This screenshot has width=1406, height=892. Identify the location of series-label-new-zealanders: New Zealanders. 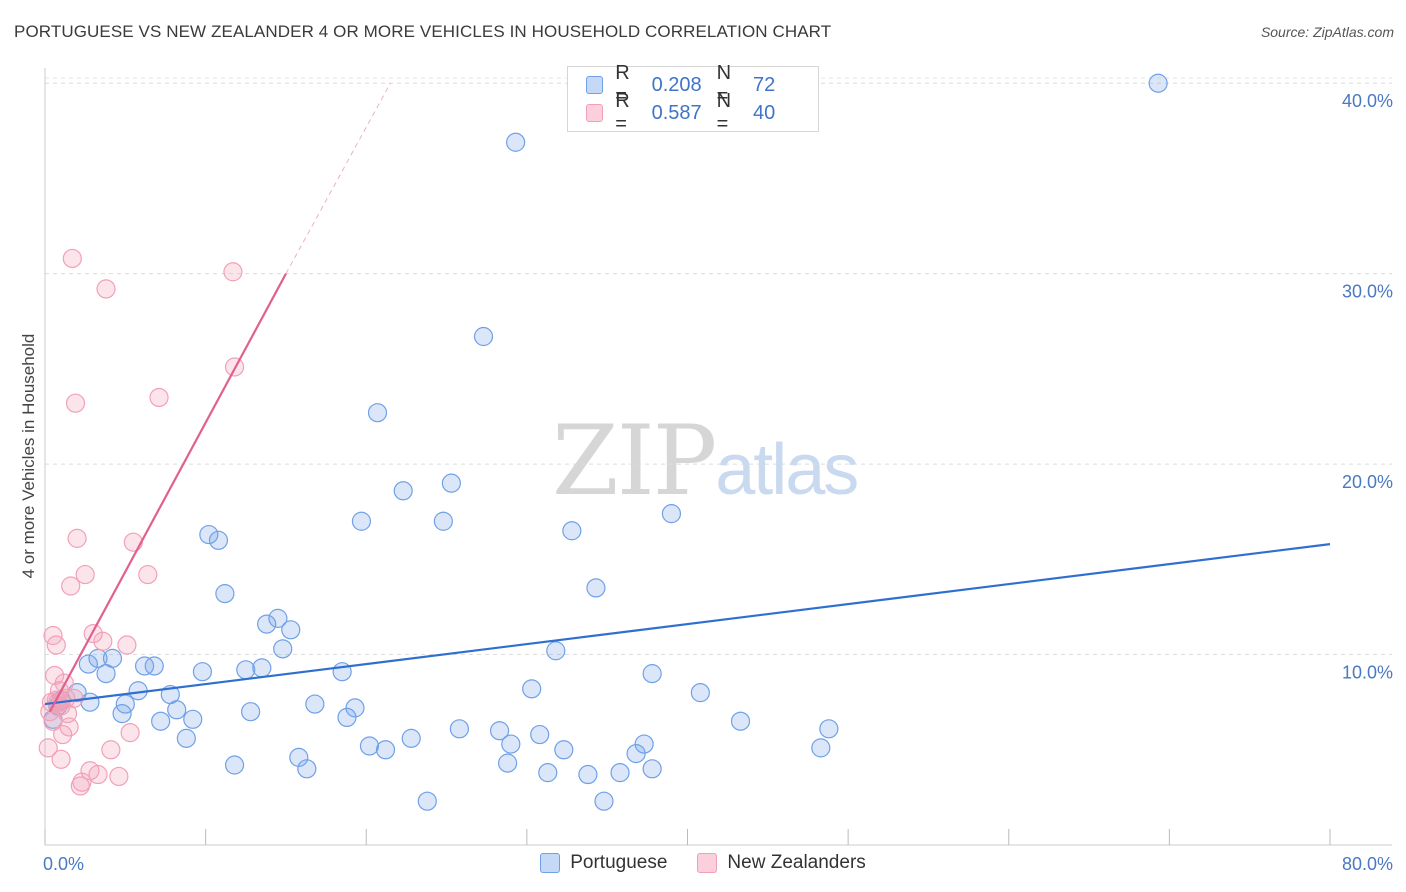
(796, 862).